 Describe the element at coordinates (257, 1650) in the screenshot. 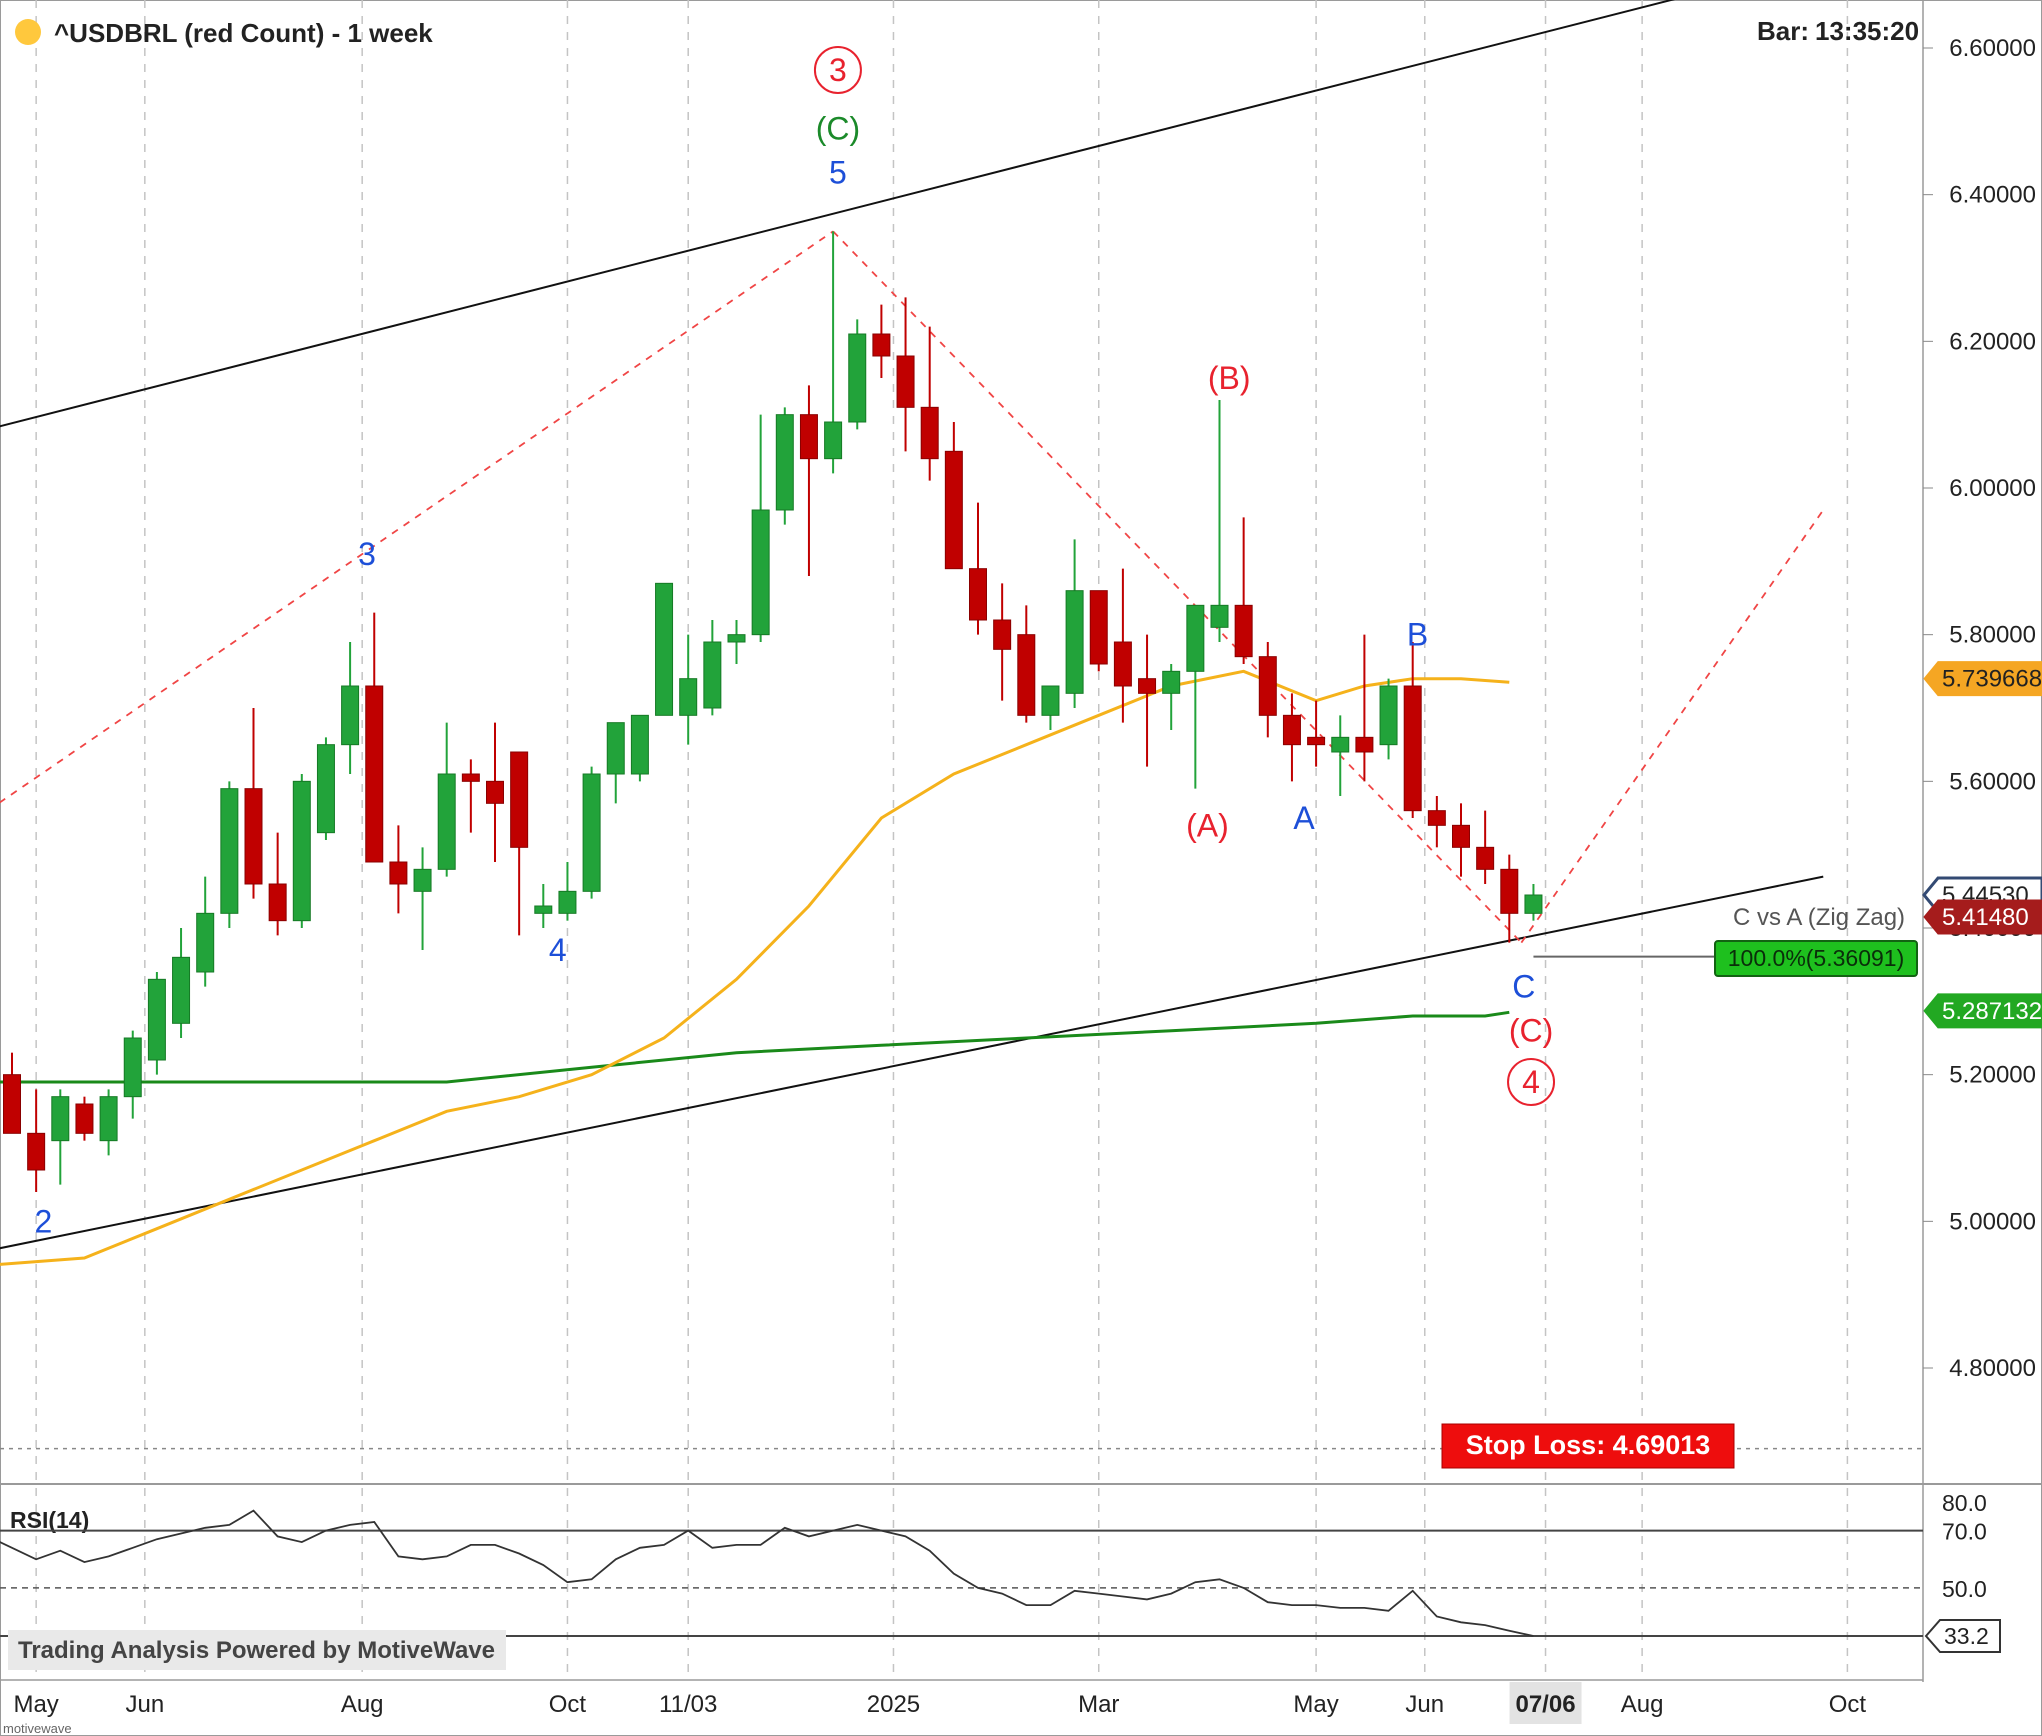

I see `powered-by-banner: Trading Analysis Powered by MotiveWave` at that location.